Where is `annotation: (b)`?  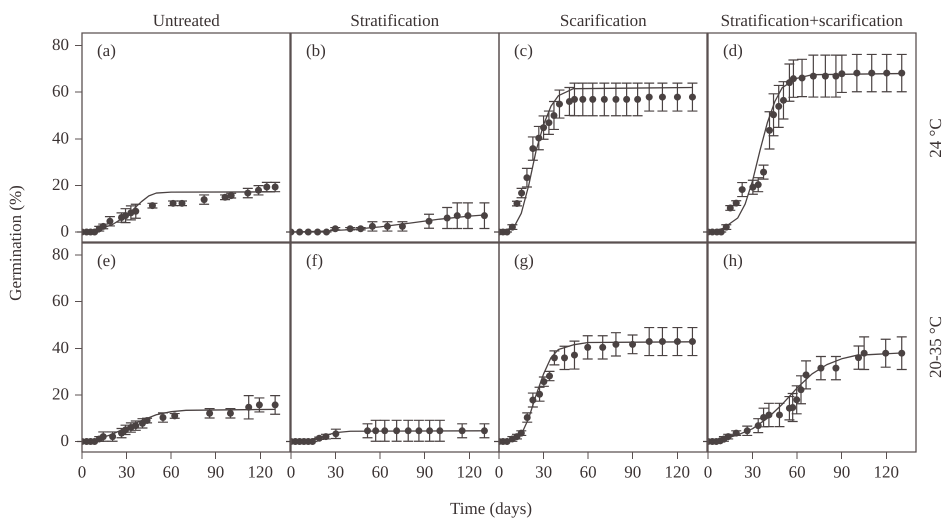 annotation: (b) is located at coordinates (316, 50).